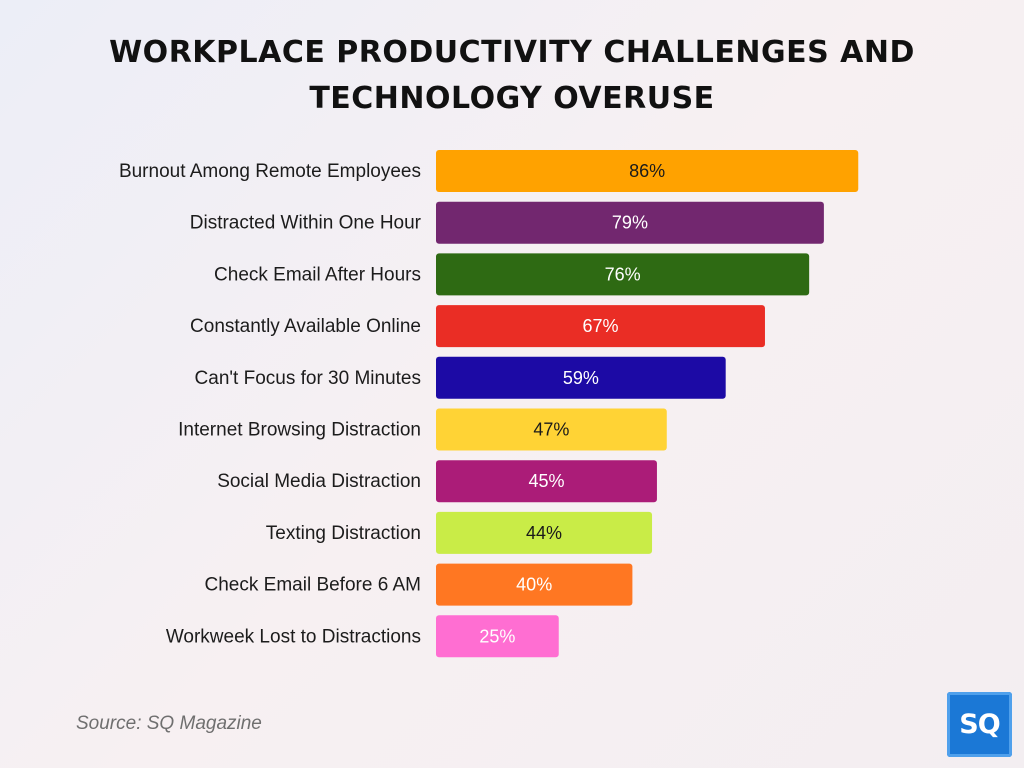 The width and height of the screenshot is (1024, 768). Describe the element at coordinates (317, 274) in the screenshot. I see `category-label: Check Email After Hours` at that location.